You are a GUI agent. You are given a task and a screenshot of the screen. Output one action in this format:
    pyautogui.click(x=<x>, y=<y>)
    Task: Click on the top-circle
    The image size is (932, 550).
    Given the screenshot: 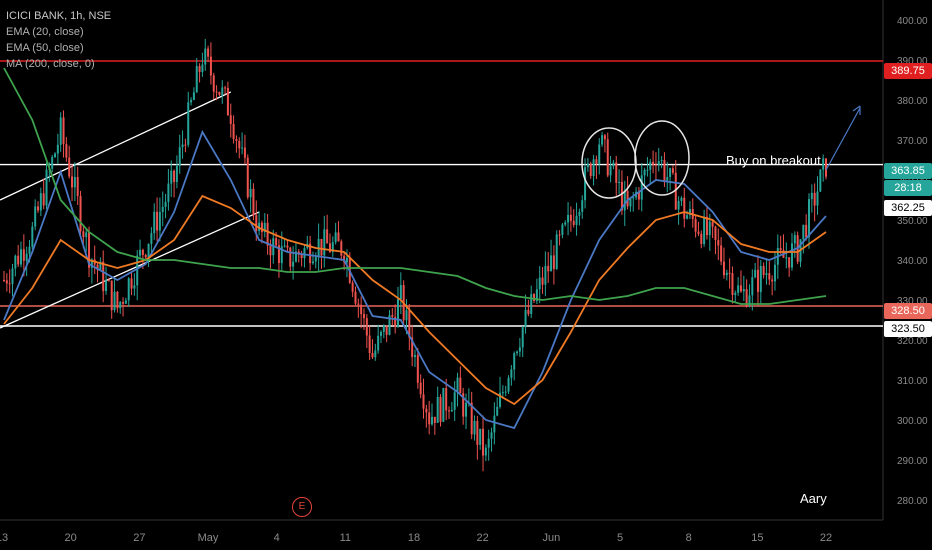 What is the action you would take?
    pyautogui.click(x=662, y=158)
    